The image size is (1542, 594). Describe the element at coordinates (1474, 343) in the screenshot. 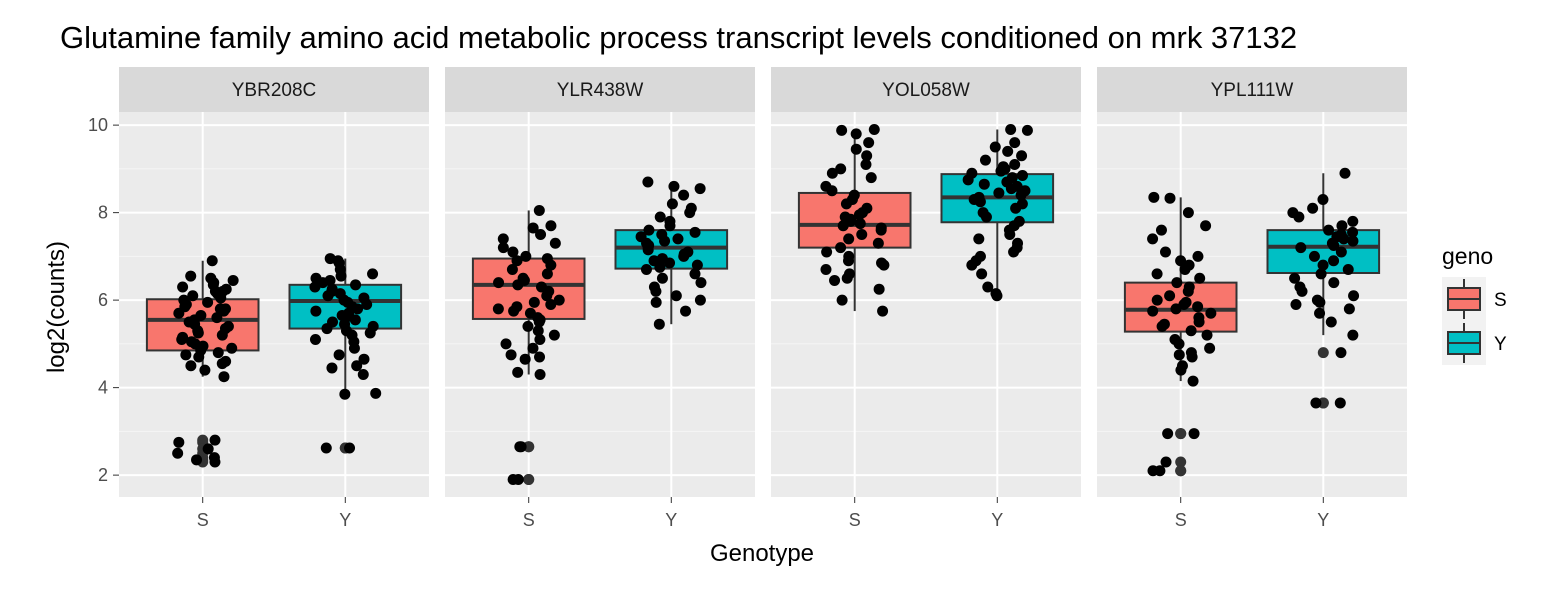

I see `legend-entry-y: Y` at that location.